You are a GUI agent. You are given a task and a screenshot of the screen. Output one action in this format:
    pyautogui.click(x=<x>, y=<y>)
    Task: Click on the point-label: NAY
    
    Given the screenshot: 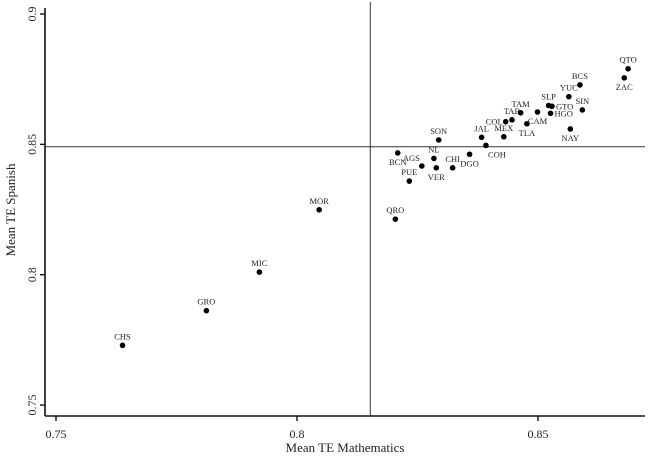 What is the action you would take?
    pyautogui.click(x=570, y=138)
    